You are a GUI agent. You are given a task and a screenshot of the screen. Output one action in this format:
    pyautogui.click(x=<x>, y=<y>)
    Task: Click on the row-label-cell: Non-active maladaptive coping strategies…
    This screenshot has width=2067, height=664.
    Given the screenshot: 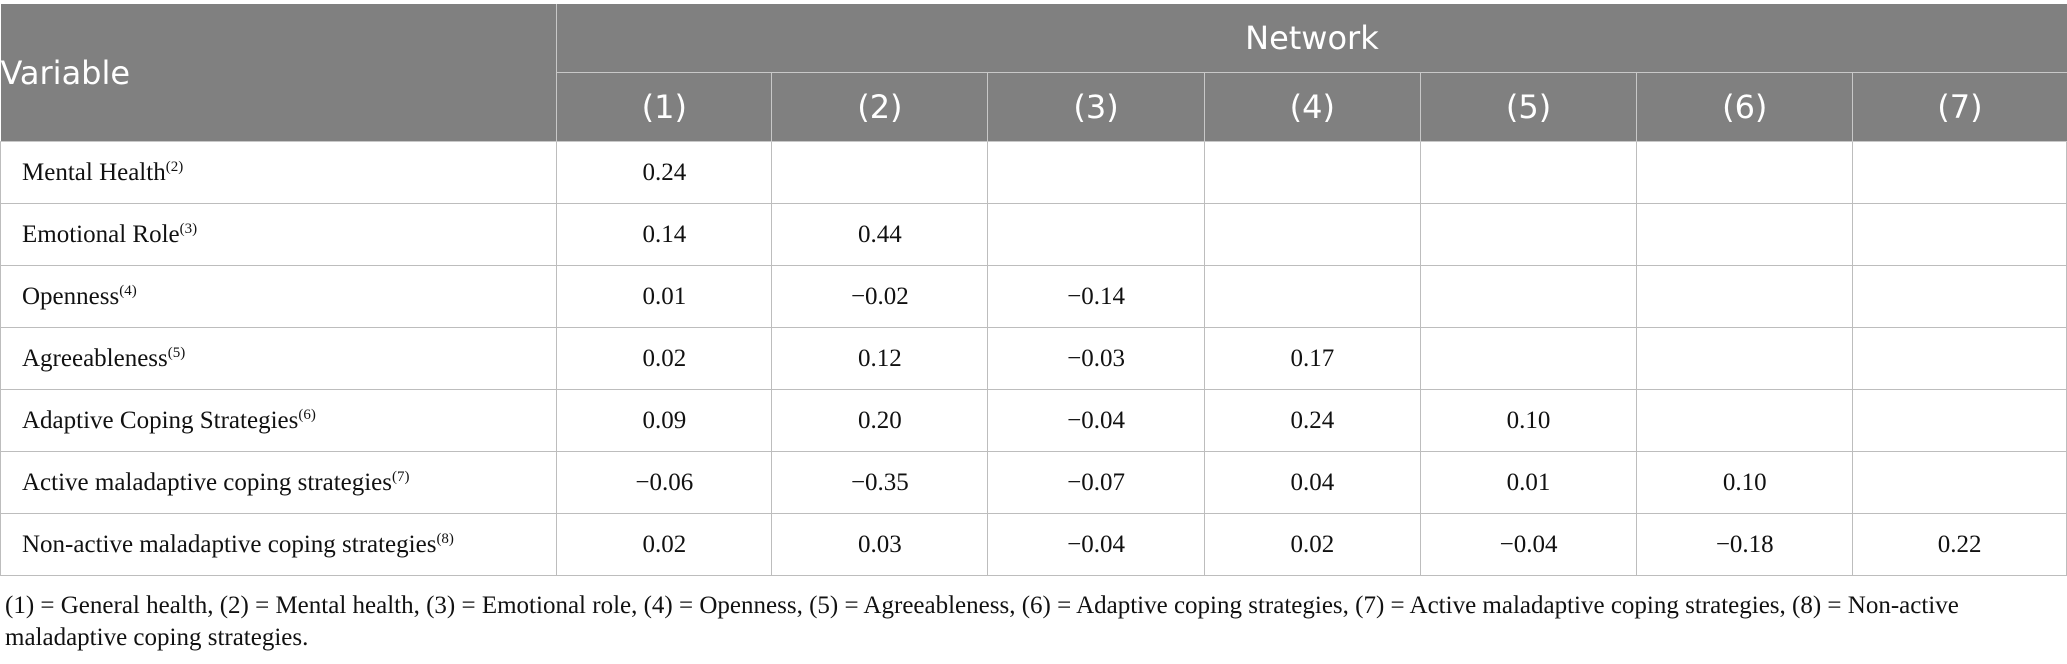 What is the action you would take?
    pyautogui.click(x=279, y=544)
    